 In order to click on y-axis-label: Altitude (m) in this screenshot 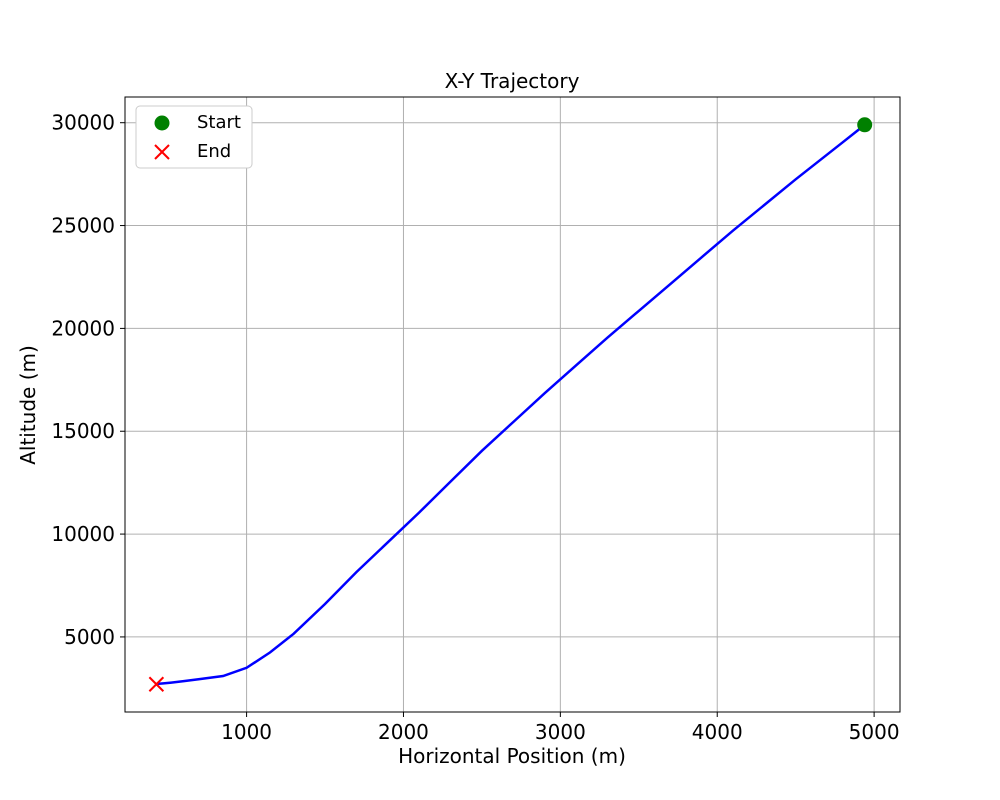, I will do `click(28, 405)`.